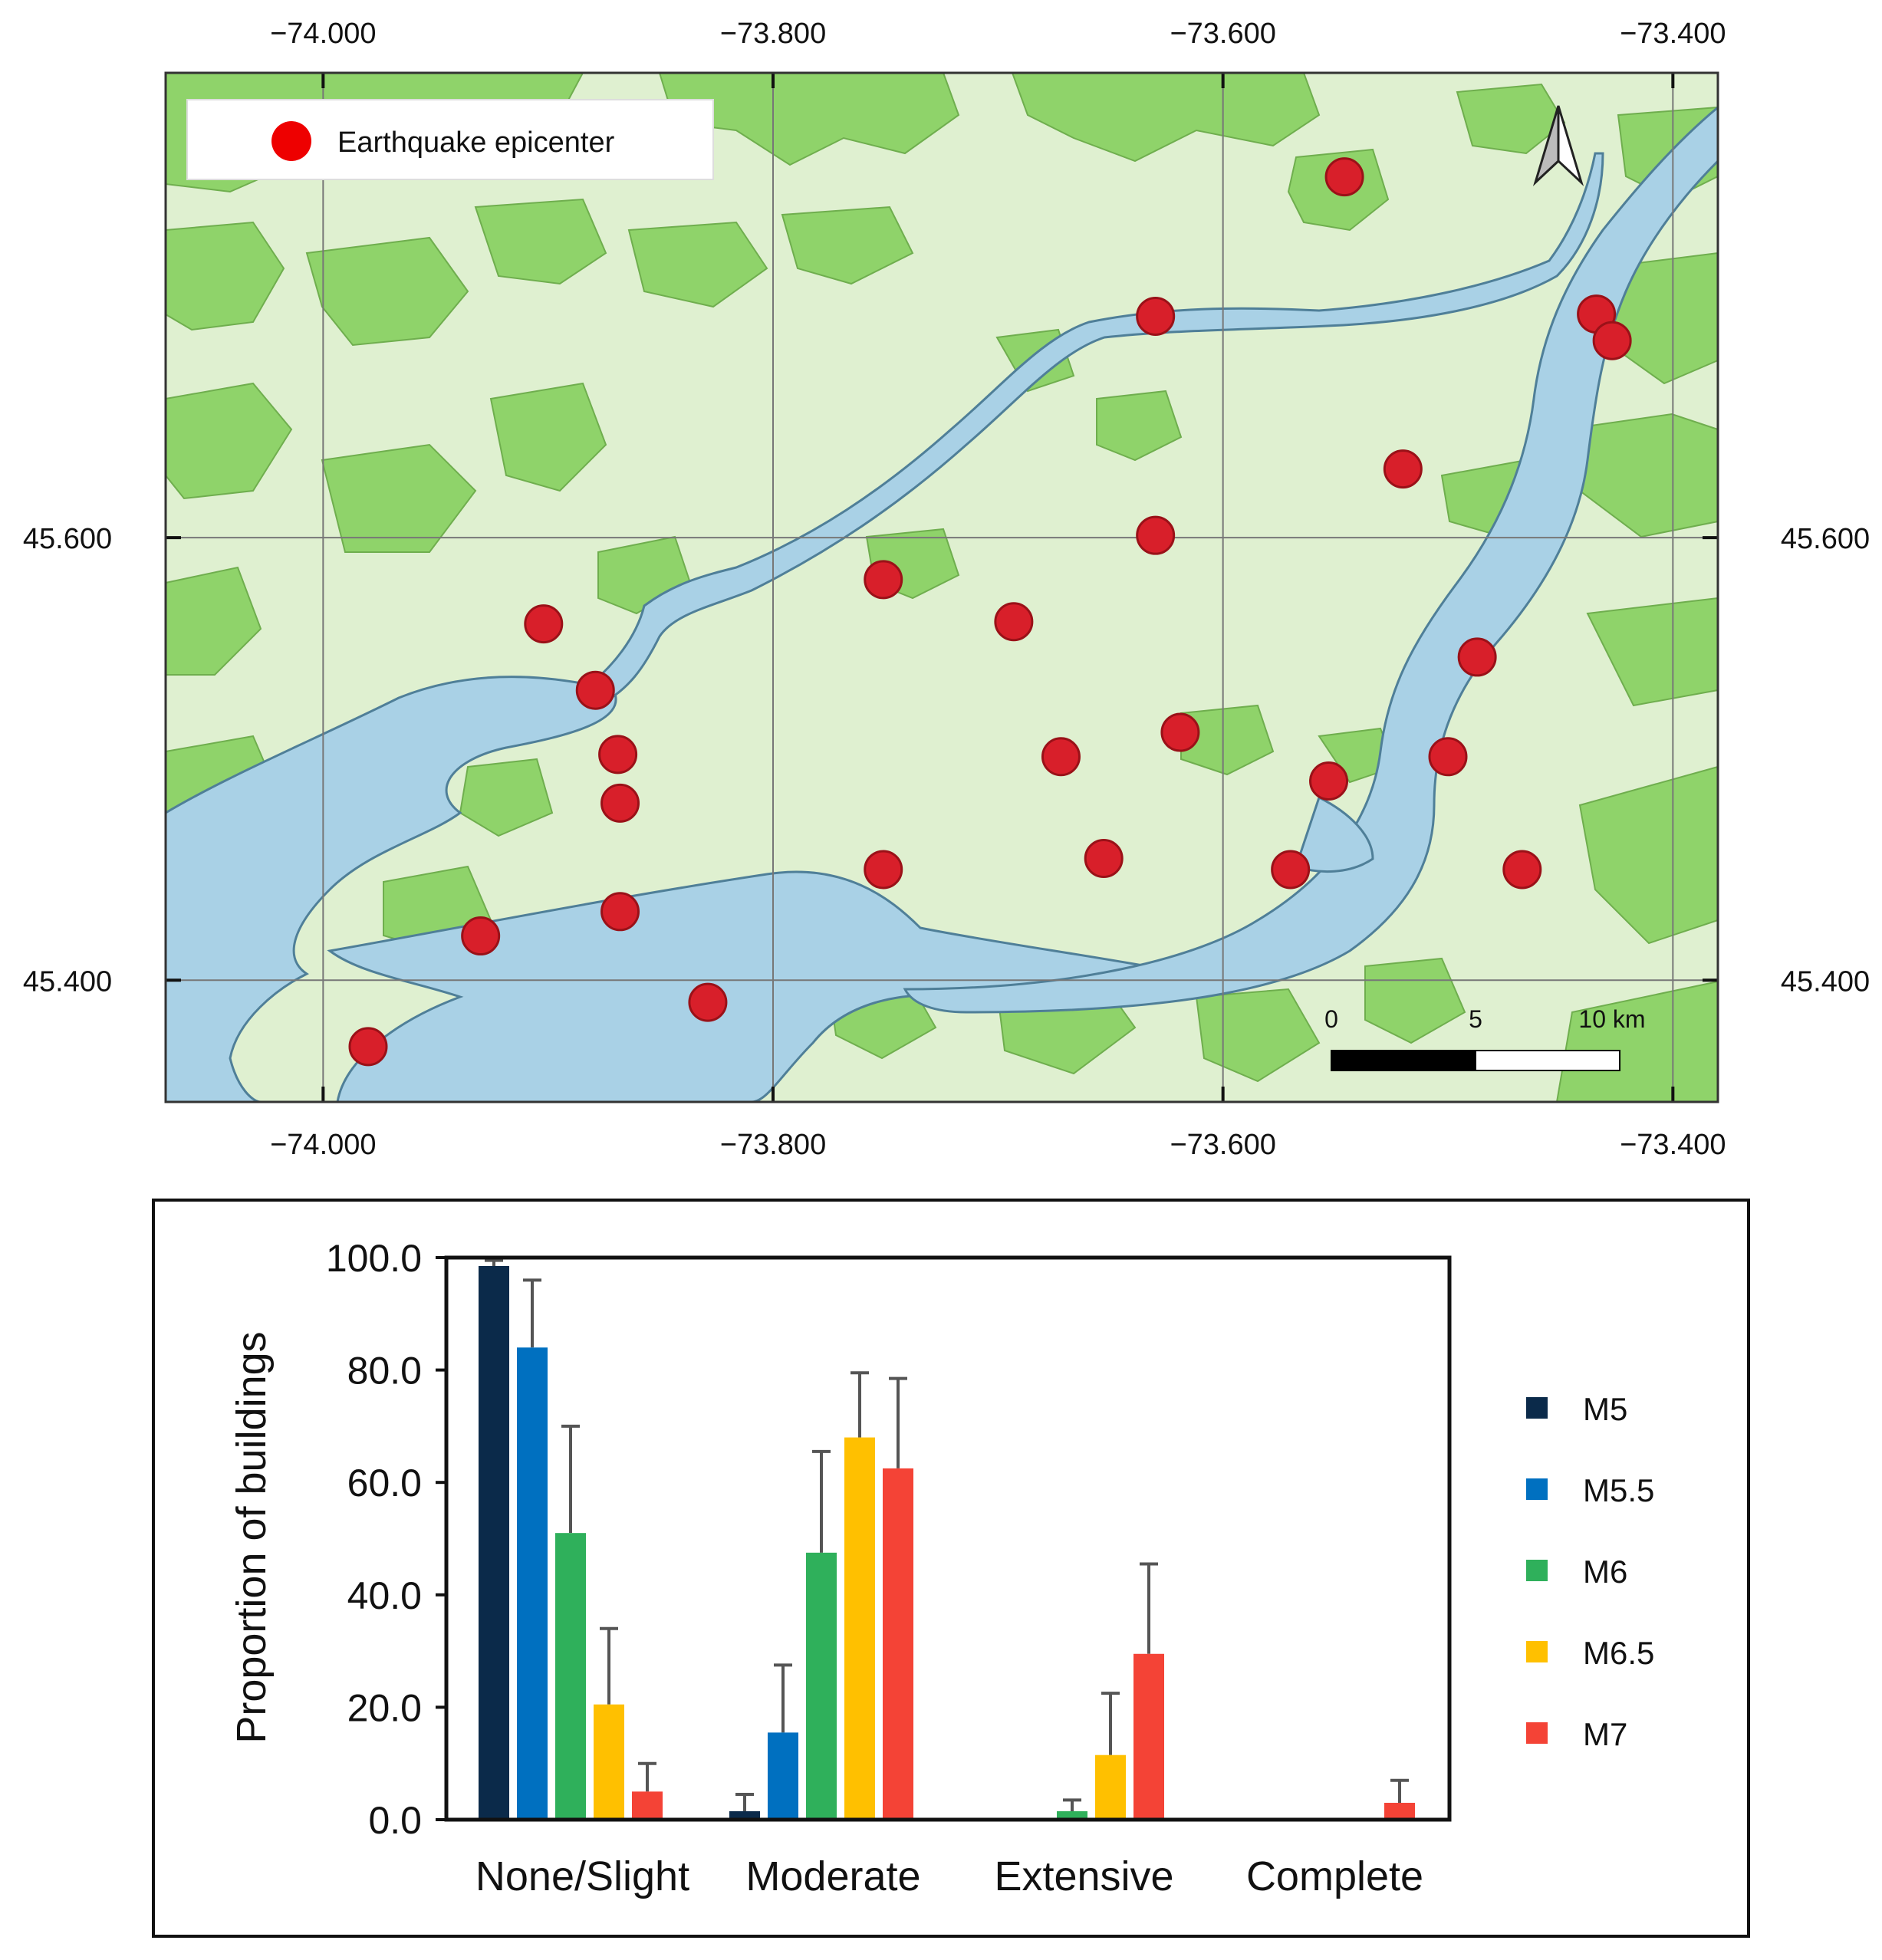 Image resolution: width=1882 pixels, height=1960 pixels. What do you see at coordinates (1558, 145) in the screenshot?
I see `north-arrow-icon` at bounding box center [1558, 145].